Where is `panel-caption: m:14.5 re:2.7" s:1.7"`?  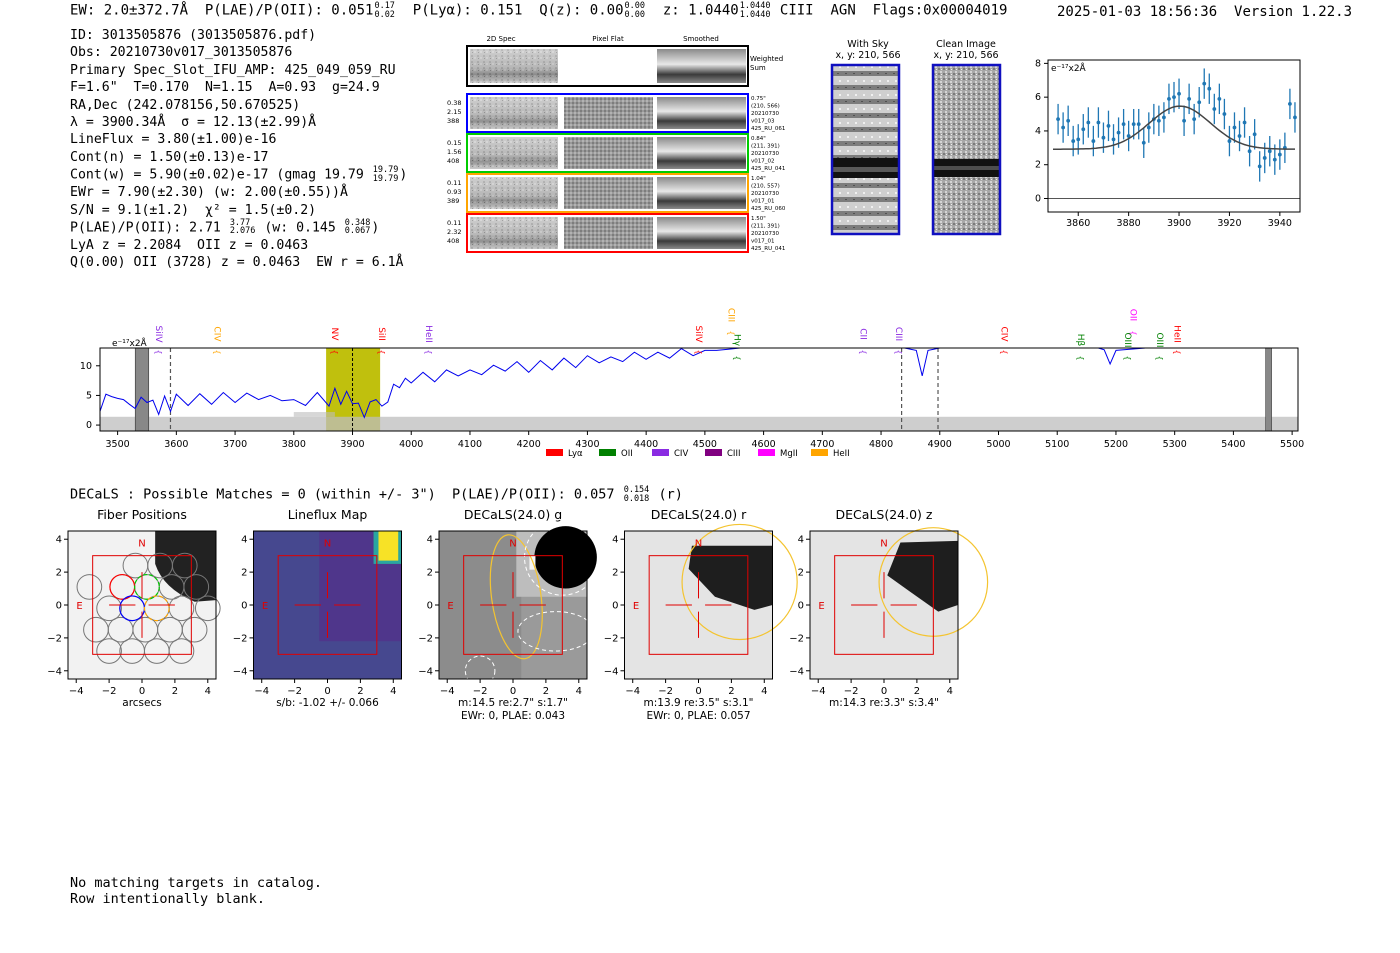
panel-caption: m:14.5 re:2.7" s:1.7" is located at coordinates (513, 703).